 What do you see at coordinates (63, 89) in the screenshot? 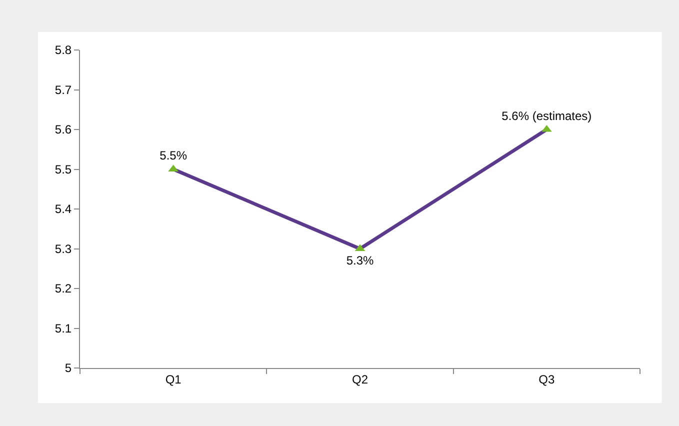
I see `y-tick-label: 5.7` at bounding box center [63, 89].